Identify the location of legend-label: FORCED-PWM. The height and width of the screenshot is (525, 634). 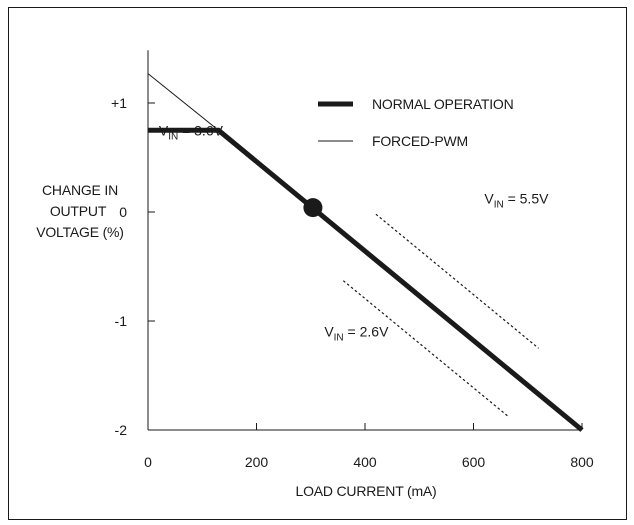
(420, 141).